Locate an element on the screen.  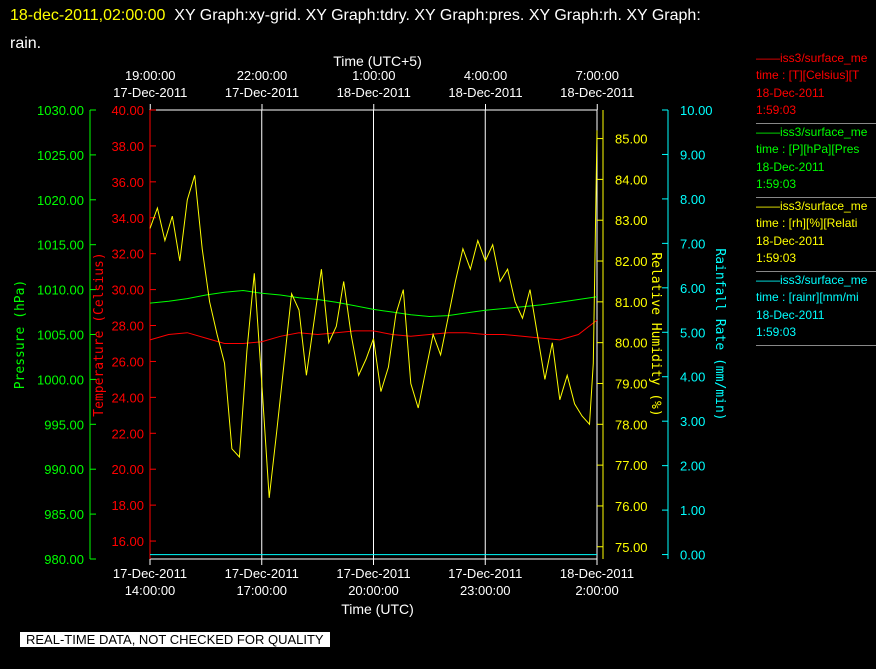
rain-tick-label: 6.00 is located at coordinates (692, 288).